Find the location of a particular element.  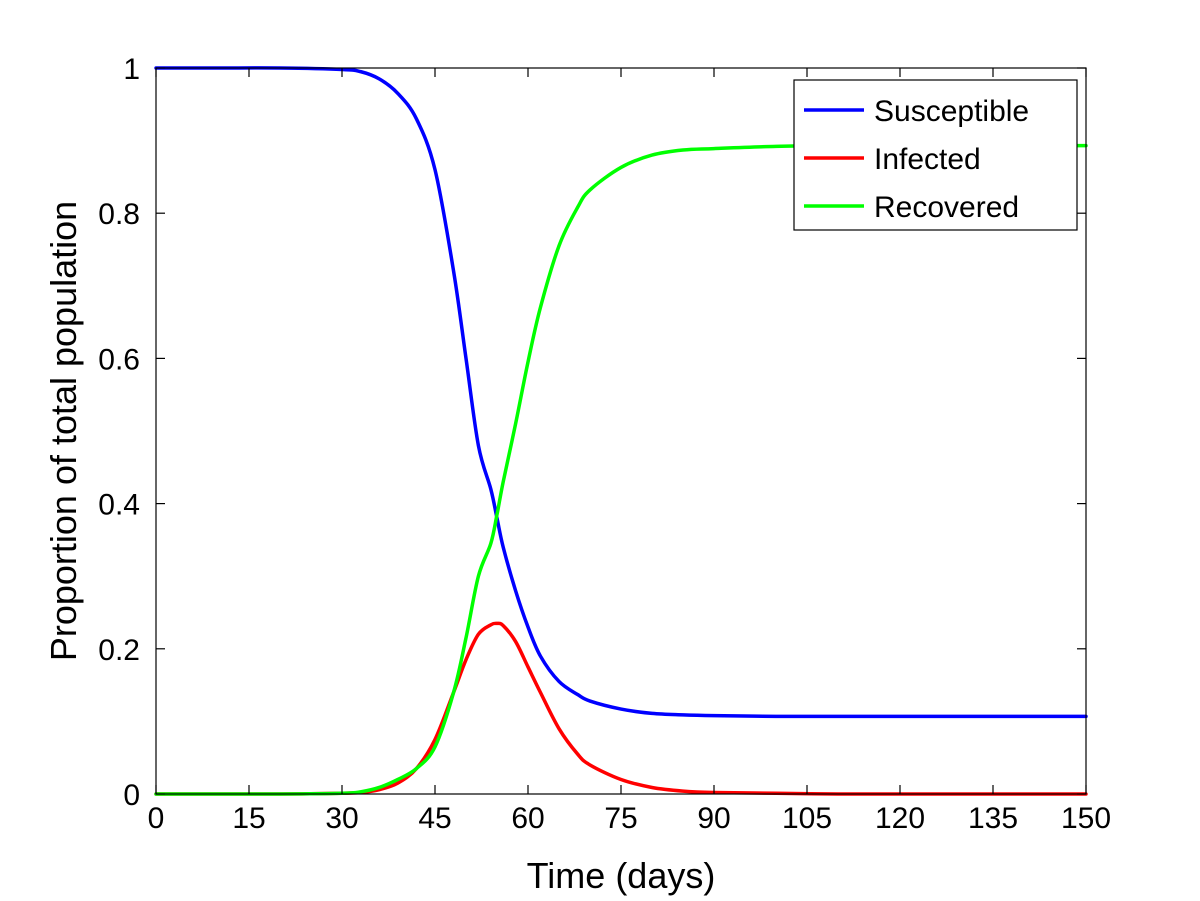

x-axis-label: Time (days) is located at coordinates (621, 875).